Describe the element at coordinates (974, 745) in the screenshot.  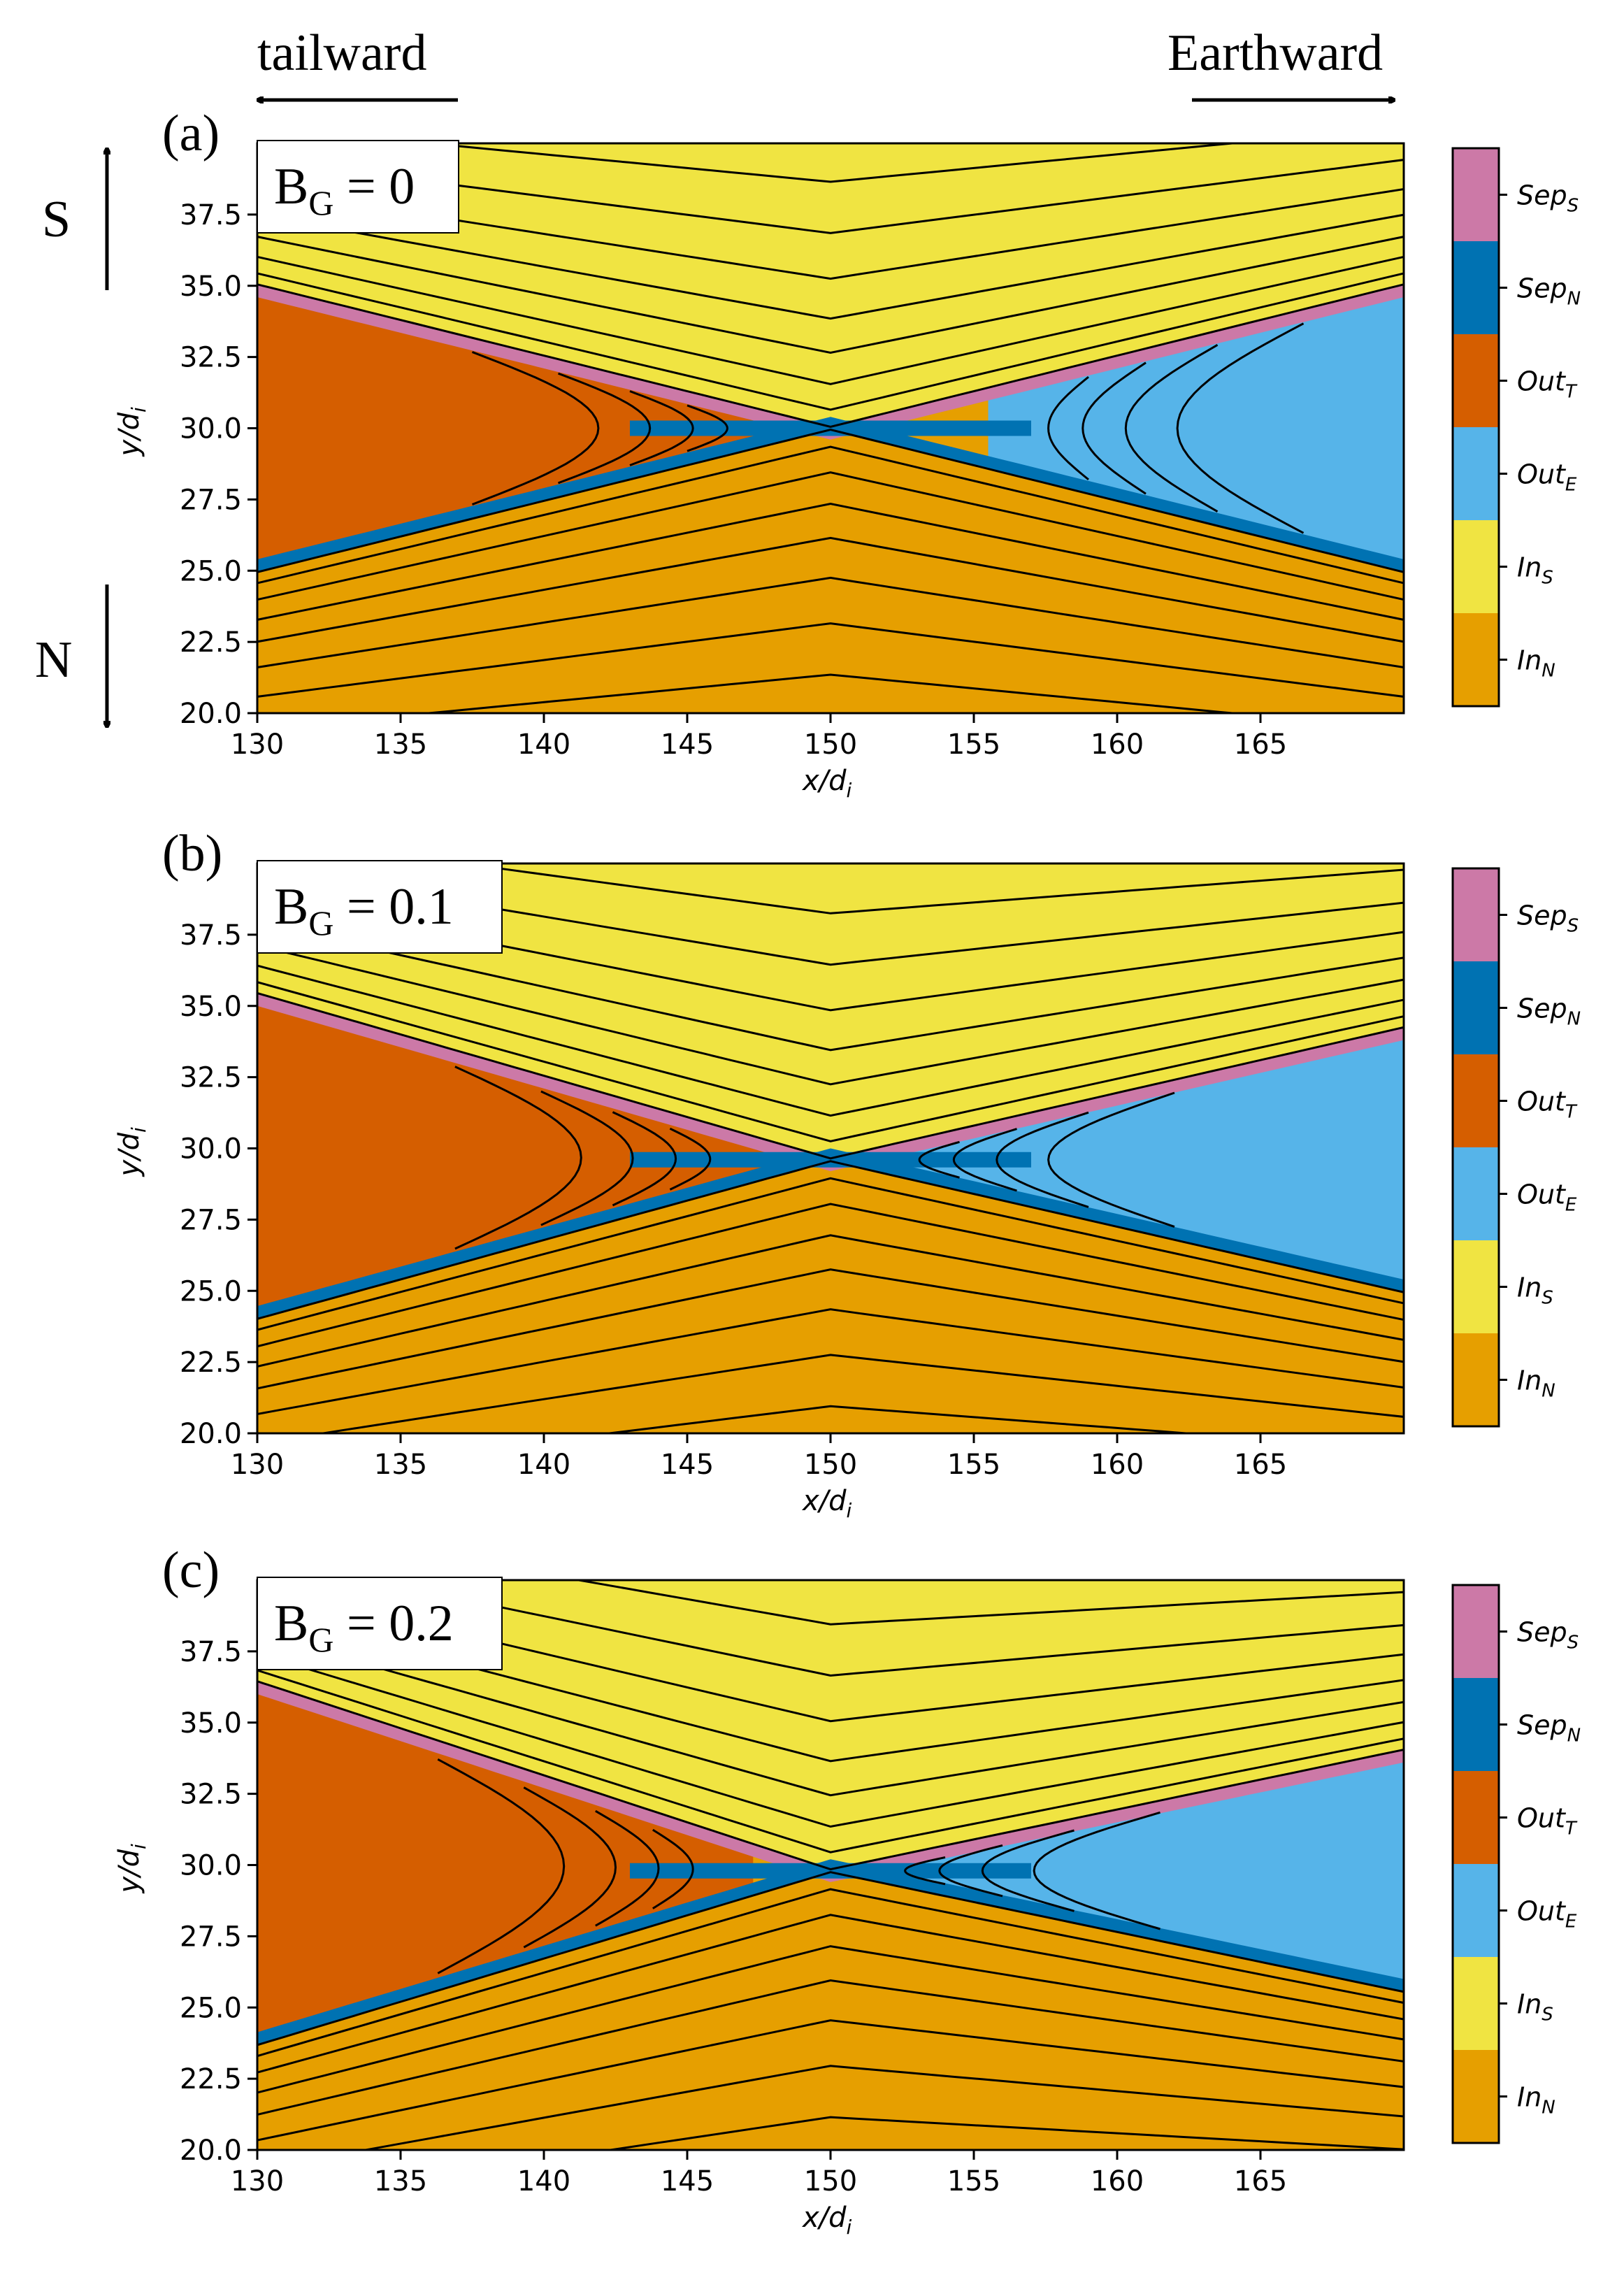
I see `x-tick-label: 155` at that location.